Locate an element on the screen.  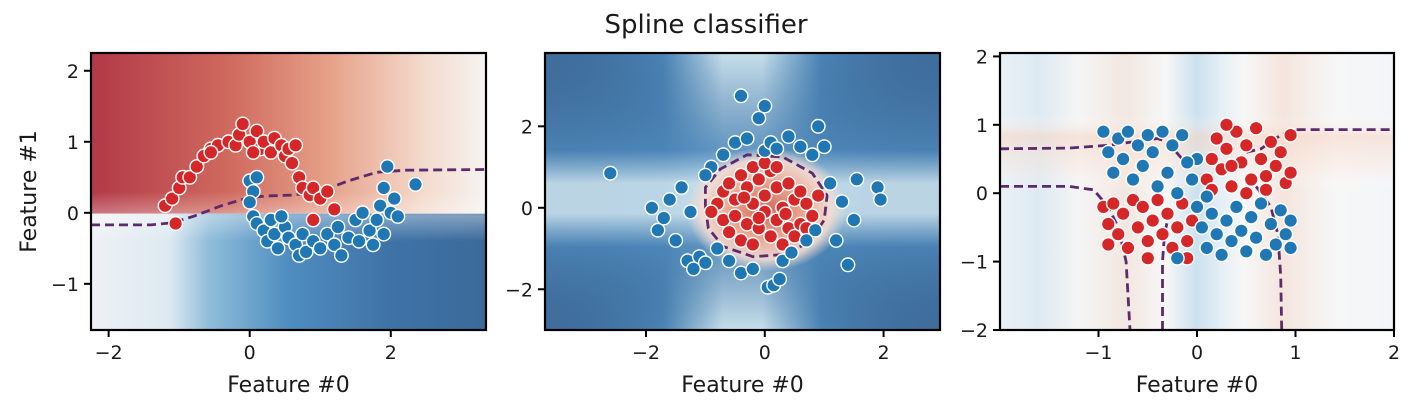
x-axis-label-1: Feature #0 is located at coordinates (742, 385).